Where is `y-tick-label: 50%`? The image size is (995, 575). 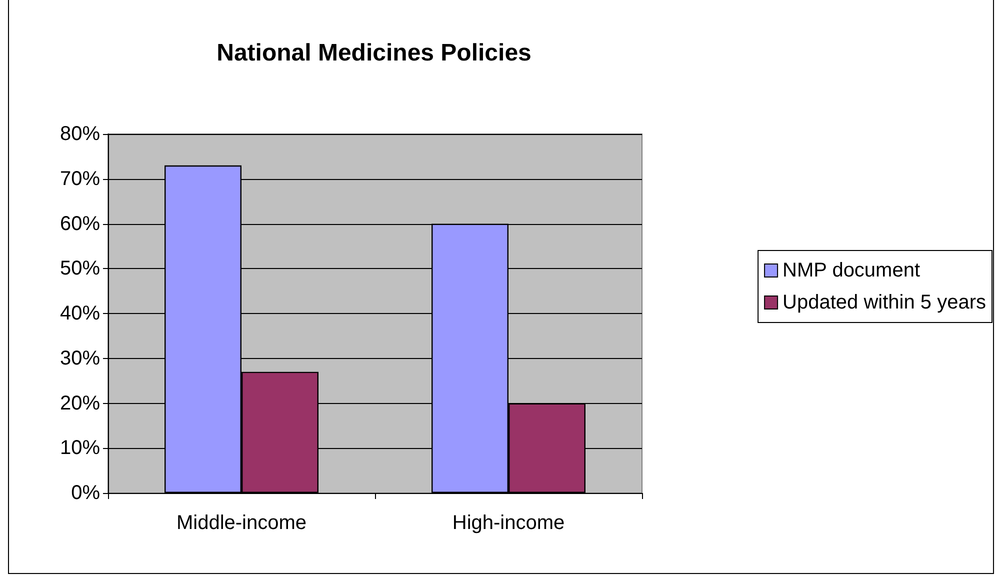
y-tick-label: 50% is located at coordinates (80, 269).